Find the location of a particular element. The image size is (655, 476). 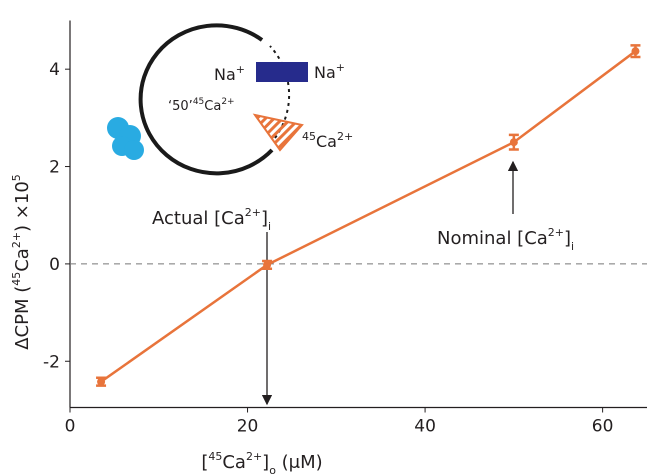

x-tick-label: 40 is located at coordinates (425, 427).